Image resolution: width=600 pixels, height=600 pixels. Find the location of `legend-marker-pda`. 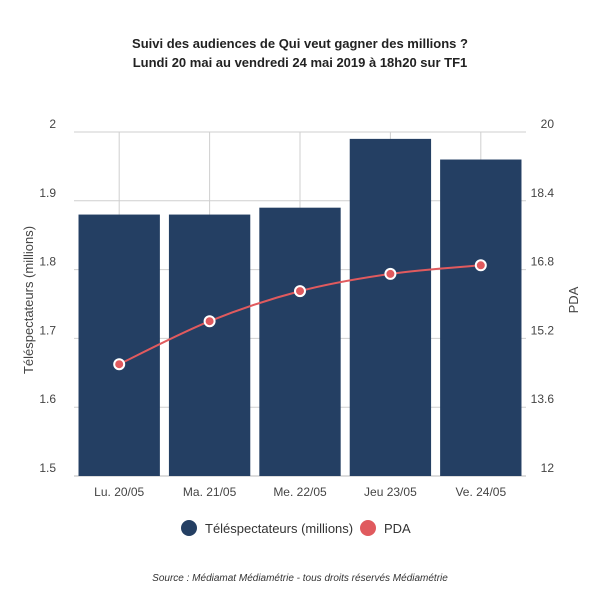

legend-marker-pda is located at coordinates (368, 528).